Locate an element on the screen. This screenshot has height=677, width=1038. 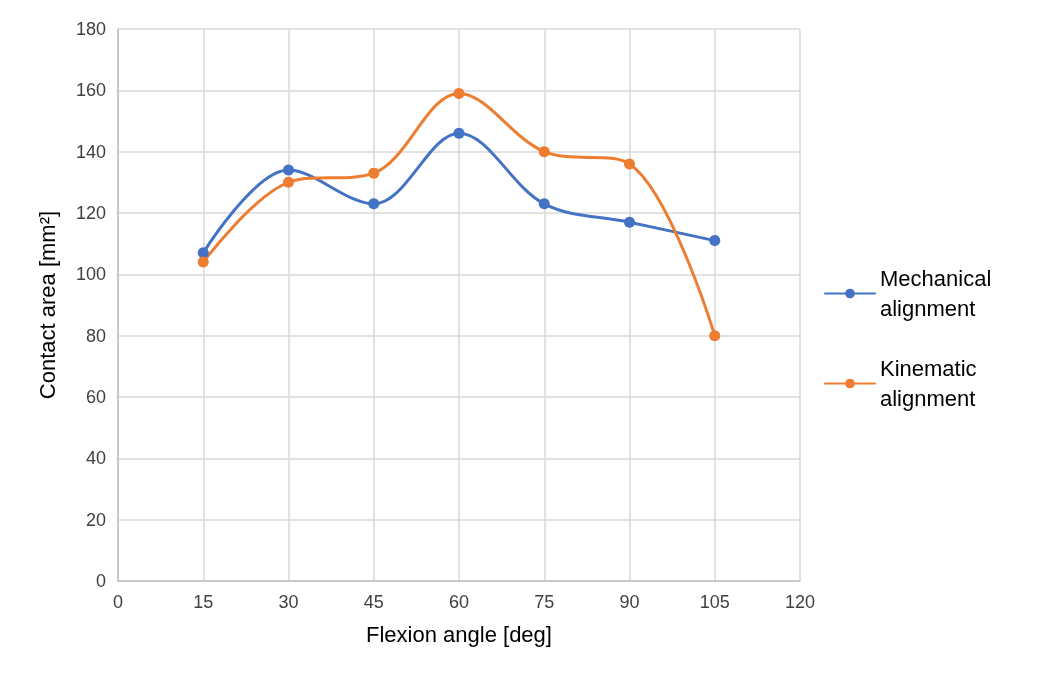
x-tick-label: 15 is located at coordinates (203, 602).